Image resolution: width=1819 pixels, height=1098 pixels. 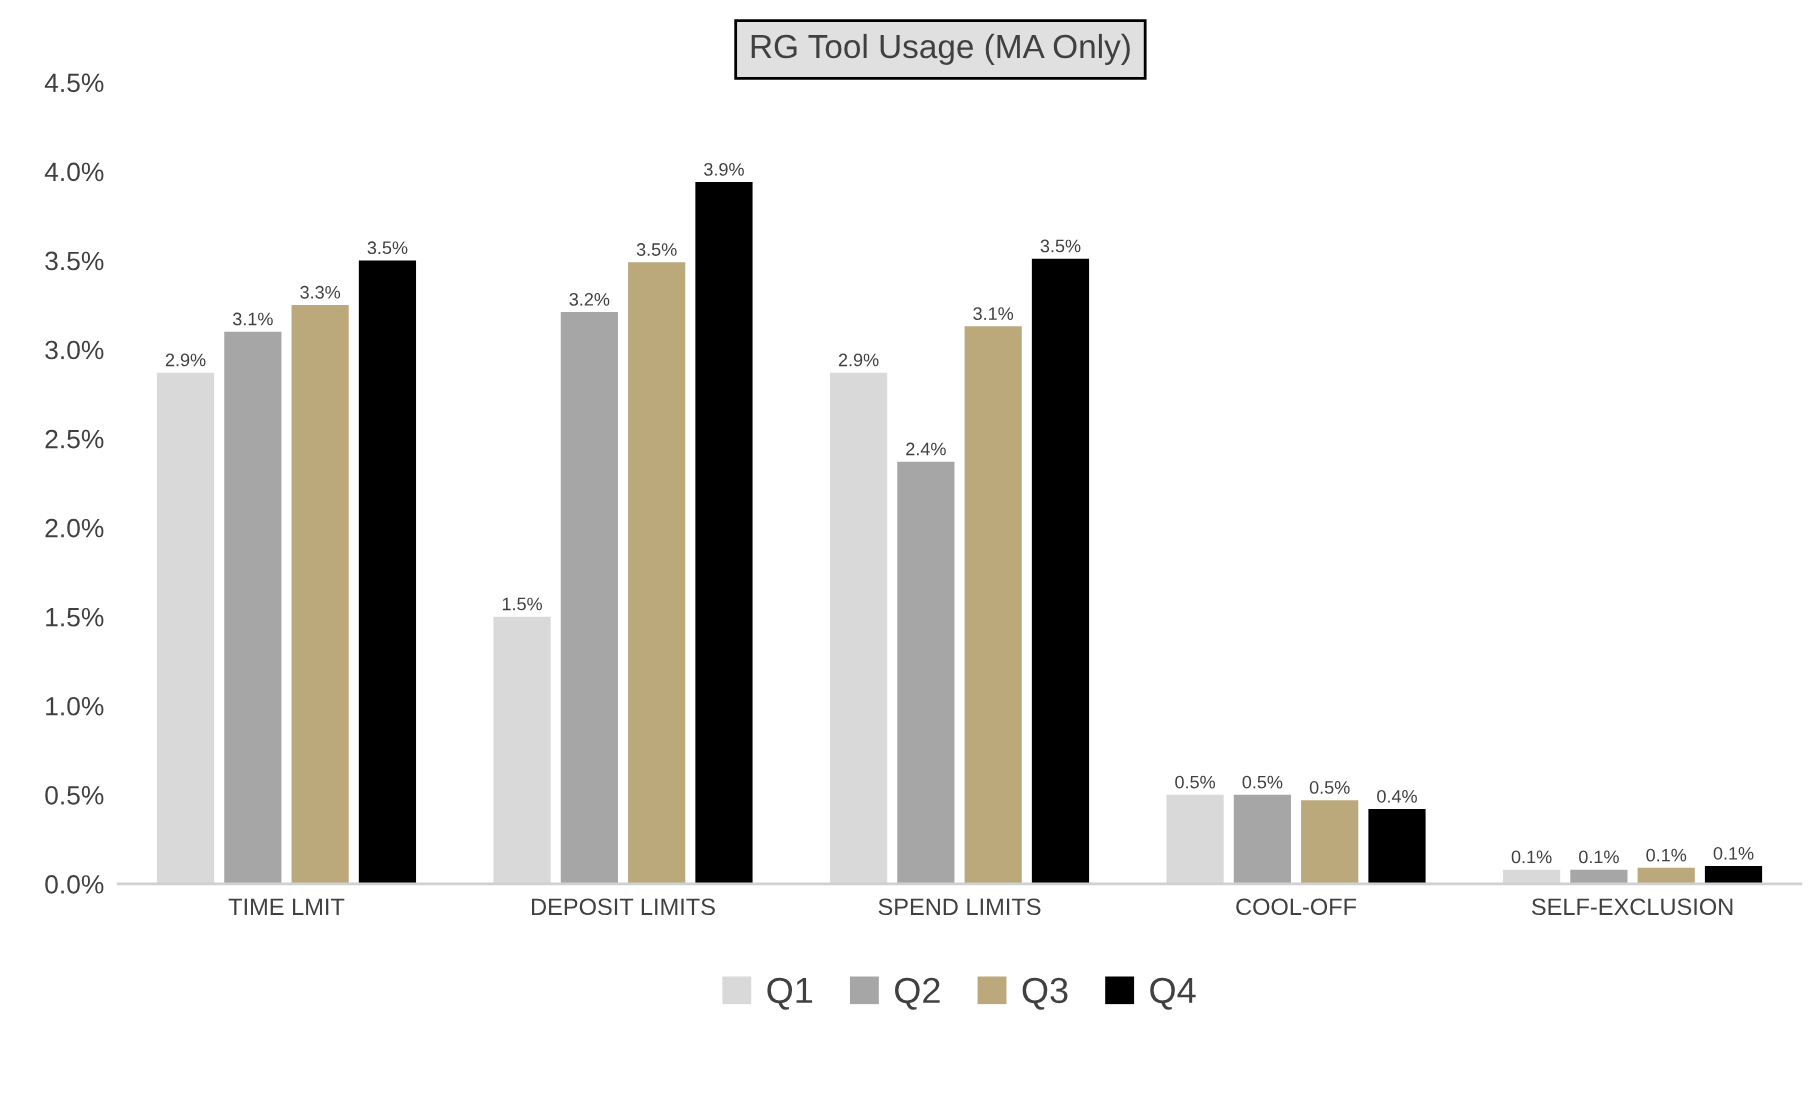 What do you see at coordinates (75, 706) in the screenshot?
I see `y-tick-label: 1.0%` at bounding box center [75, 706].